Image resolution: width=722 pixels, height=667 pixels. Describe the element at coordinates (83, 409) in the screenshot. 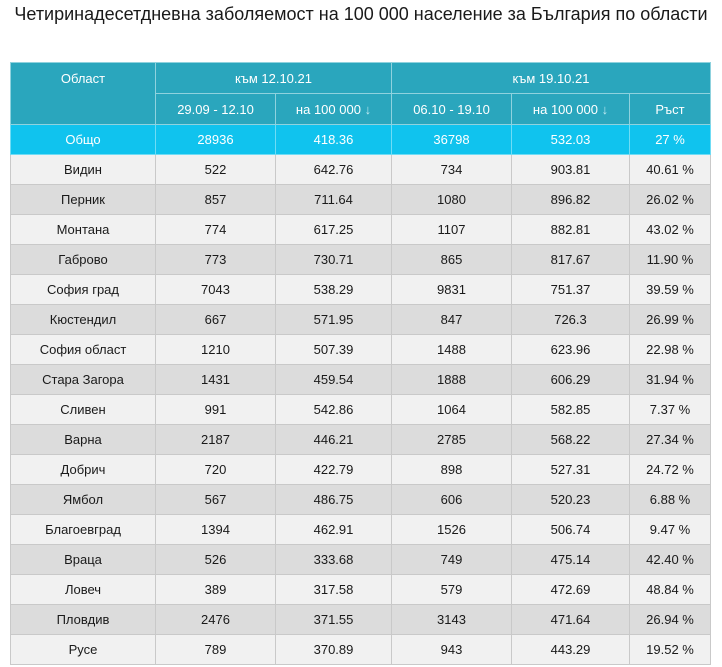

I see `region-cell: Сливен` at that location.